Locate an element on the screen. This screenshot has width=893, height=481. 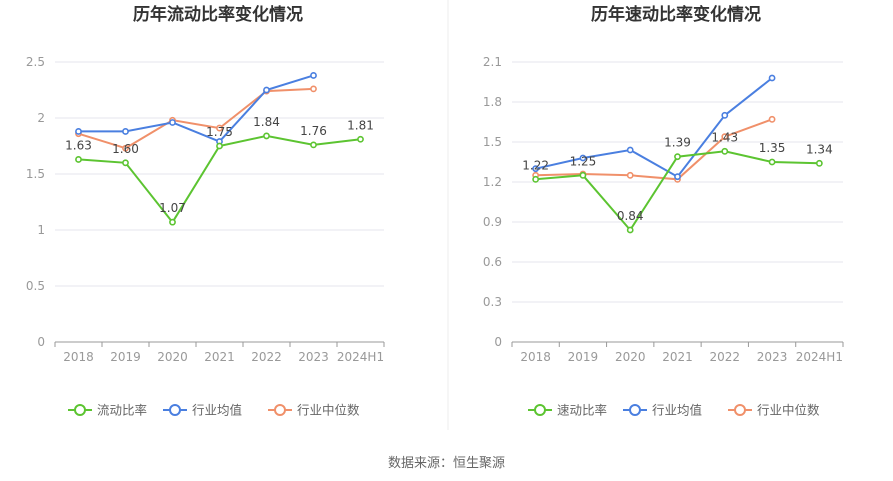
y-tick-label: 0.6 is located at coordinates (492, 262).